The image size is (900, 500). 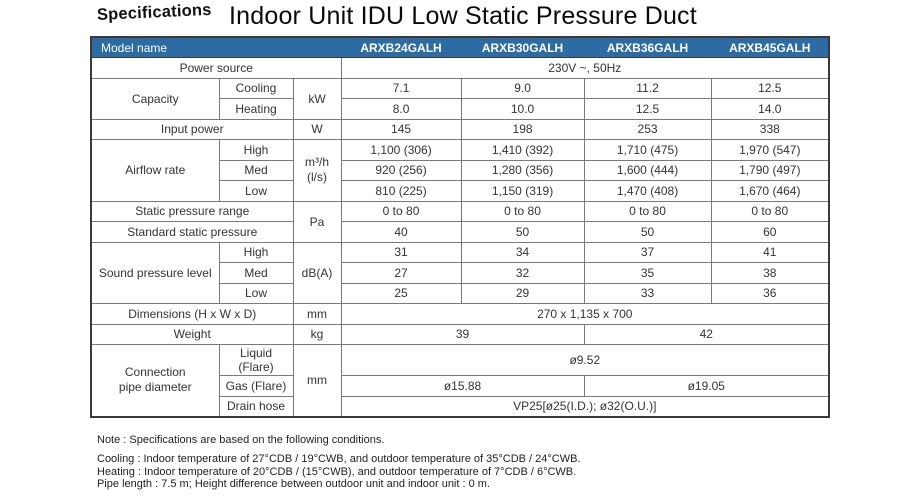 I want to click on input-power-label: Input power, so click(x=192, y=129).